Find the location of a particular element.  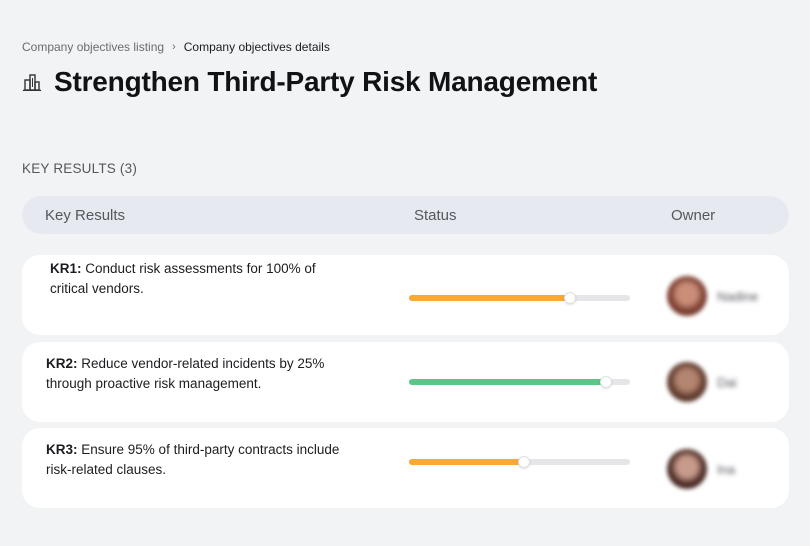

owner: Dai is located at coordinates (702, 382).